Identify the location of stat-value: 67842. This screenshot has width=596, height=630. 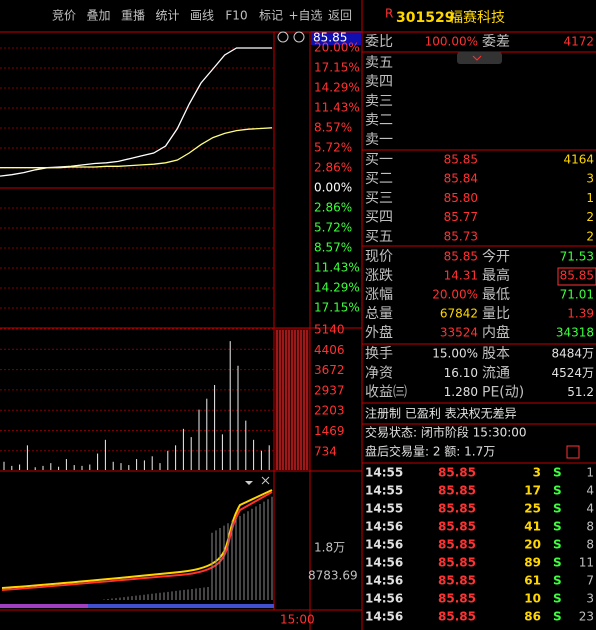
(459, 314).